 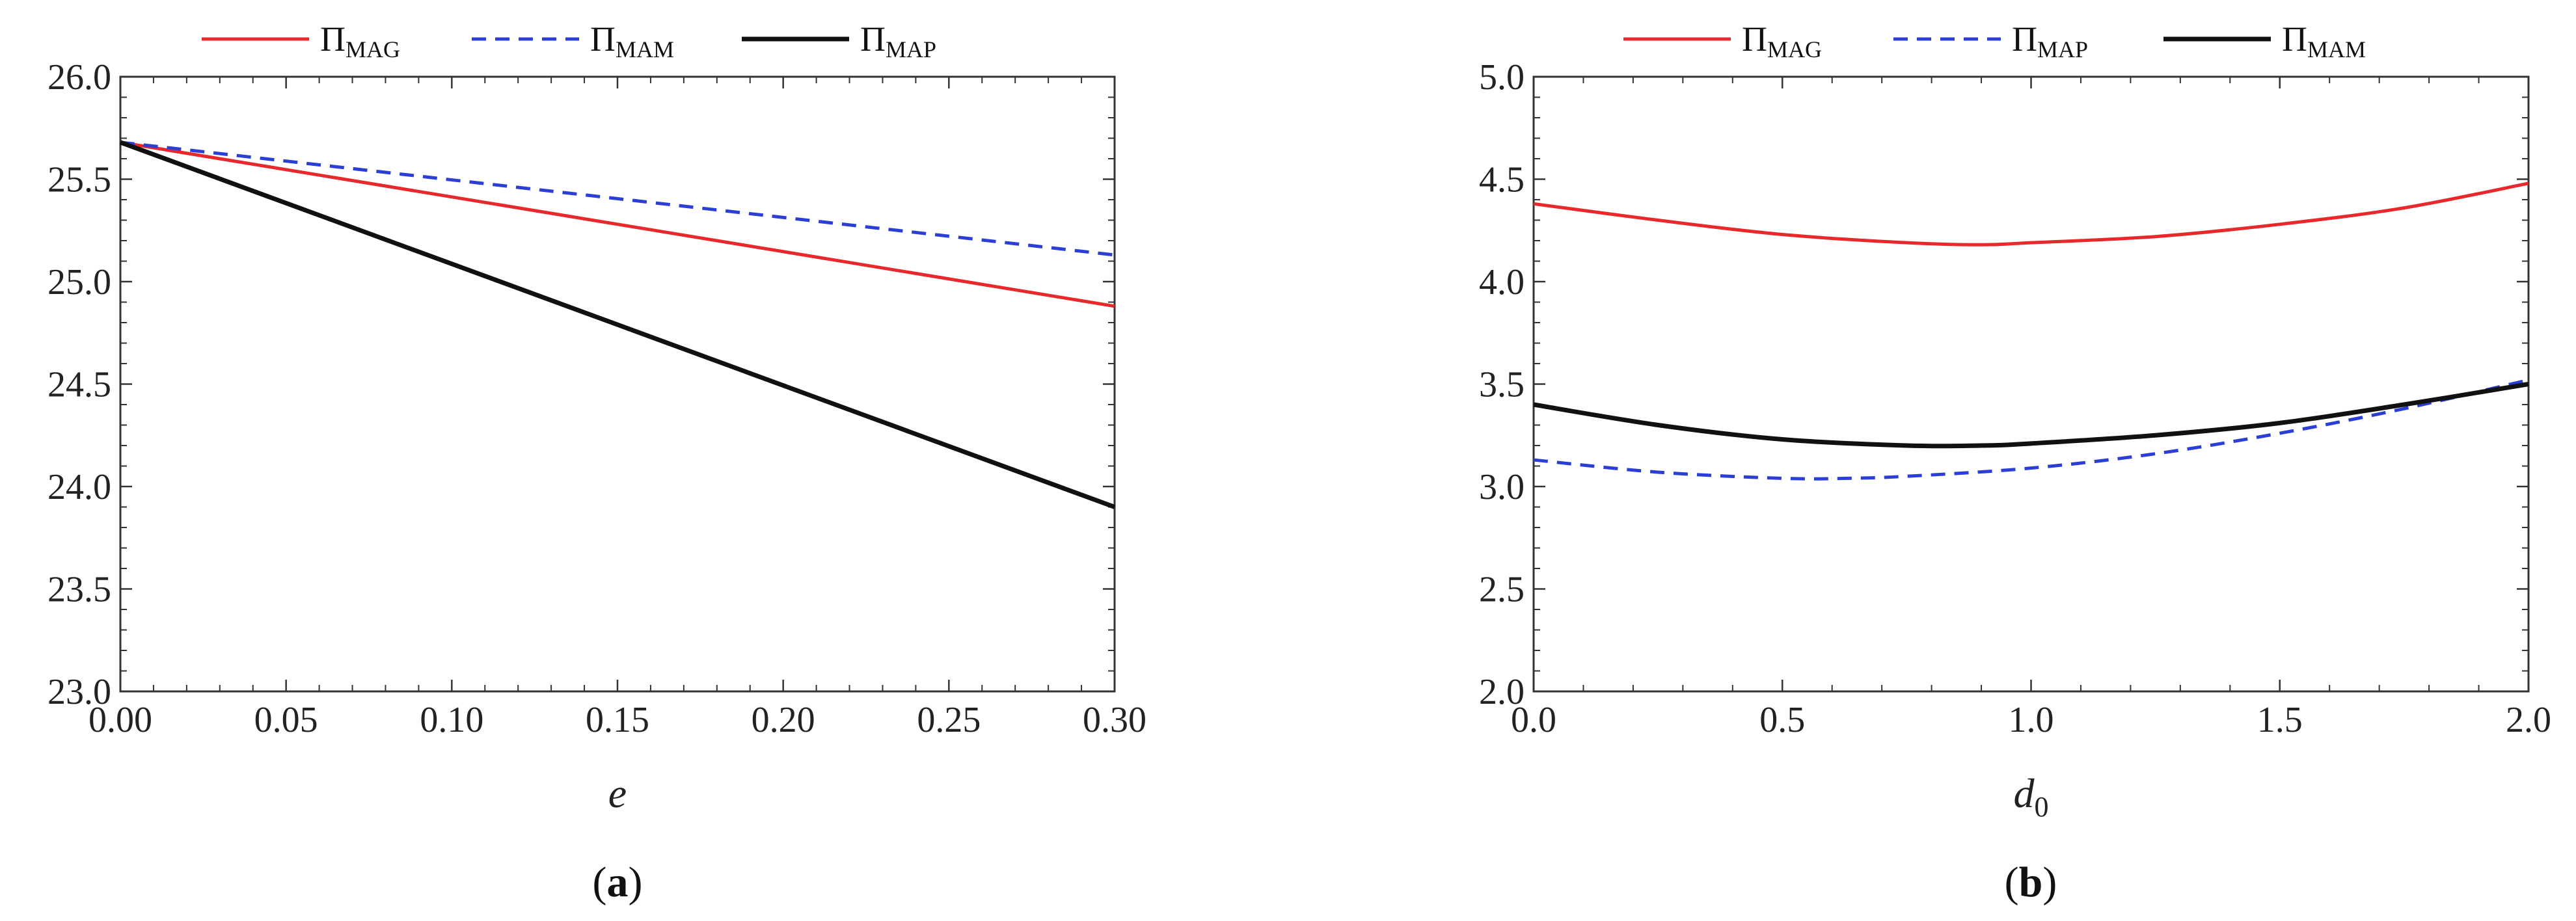 What do you see at coordinates (1114, 720) in the screenshot?
I see `x-tick-label: 0.30` at bounding box center [1114, 720].